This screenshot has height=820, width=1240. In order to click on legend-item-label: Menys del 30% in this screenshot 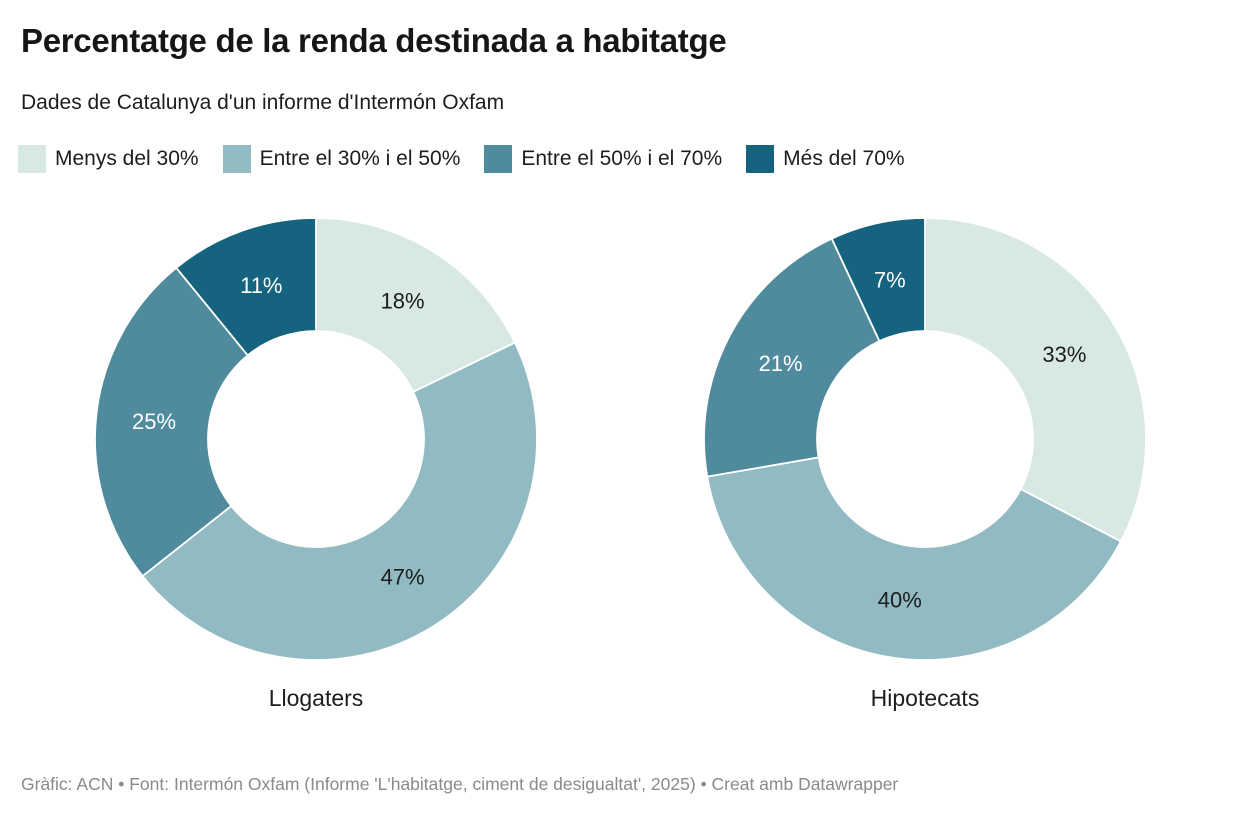, I will do `click(127, 158)`.